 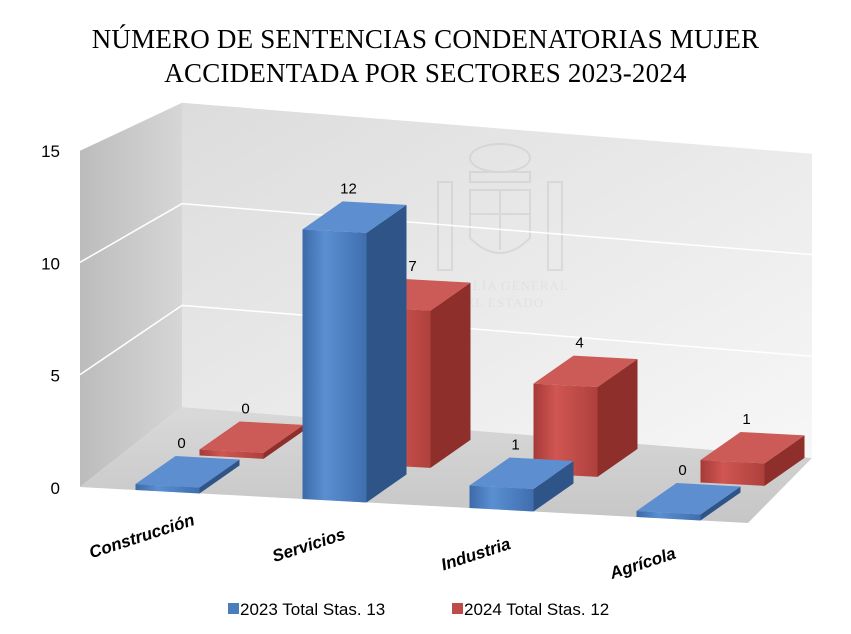 I want to click on category-label: Servicios, so click(x=309, y=545).